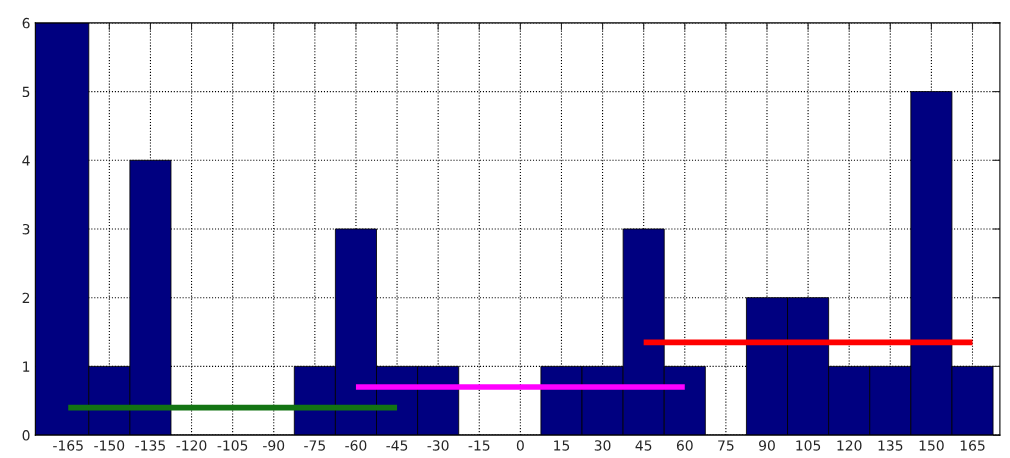  Describe the element at coordinates (26, 435) in the screenshot. I see `y-tick-label: 0` at that location.